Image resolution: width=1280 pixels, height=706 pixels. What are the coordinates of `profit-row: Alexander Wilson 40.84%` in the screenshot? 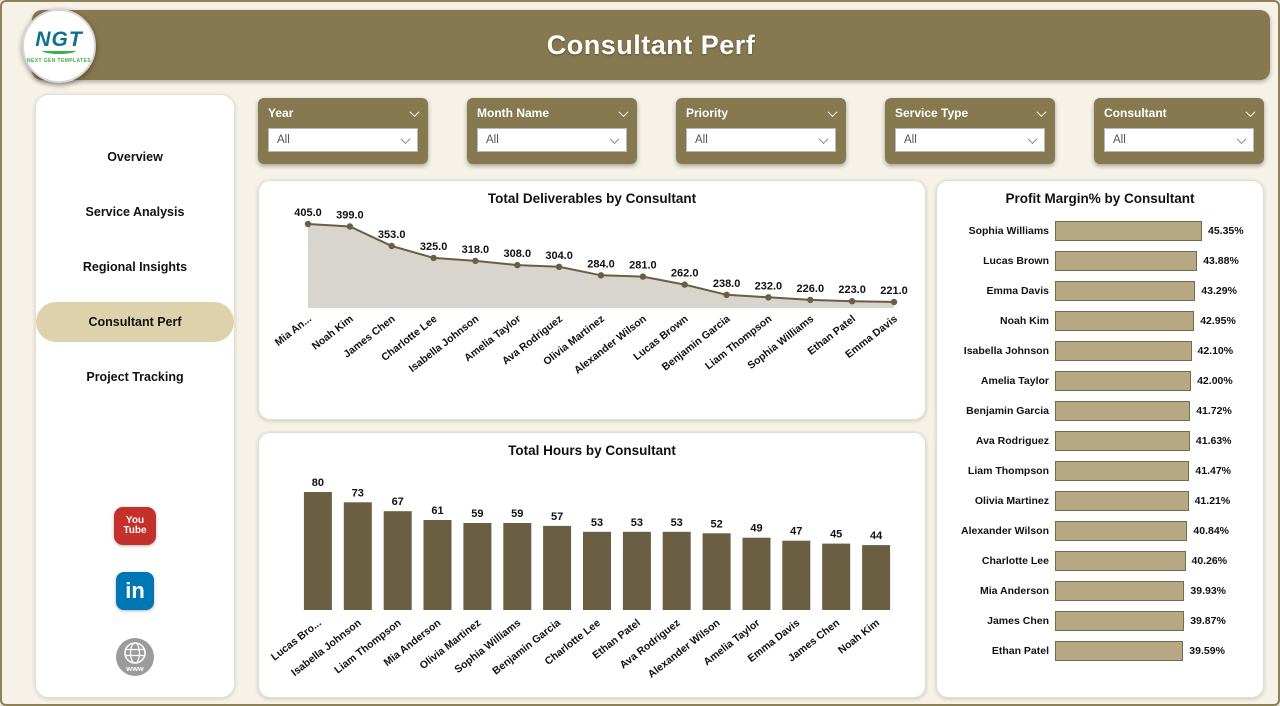 It's located at (1100, 531).